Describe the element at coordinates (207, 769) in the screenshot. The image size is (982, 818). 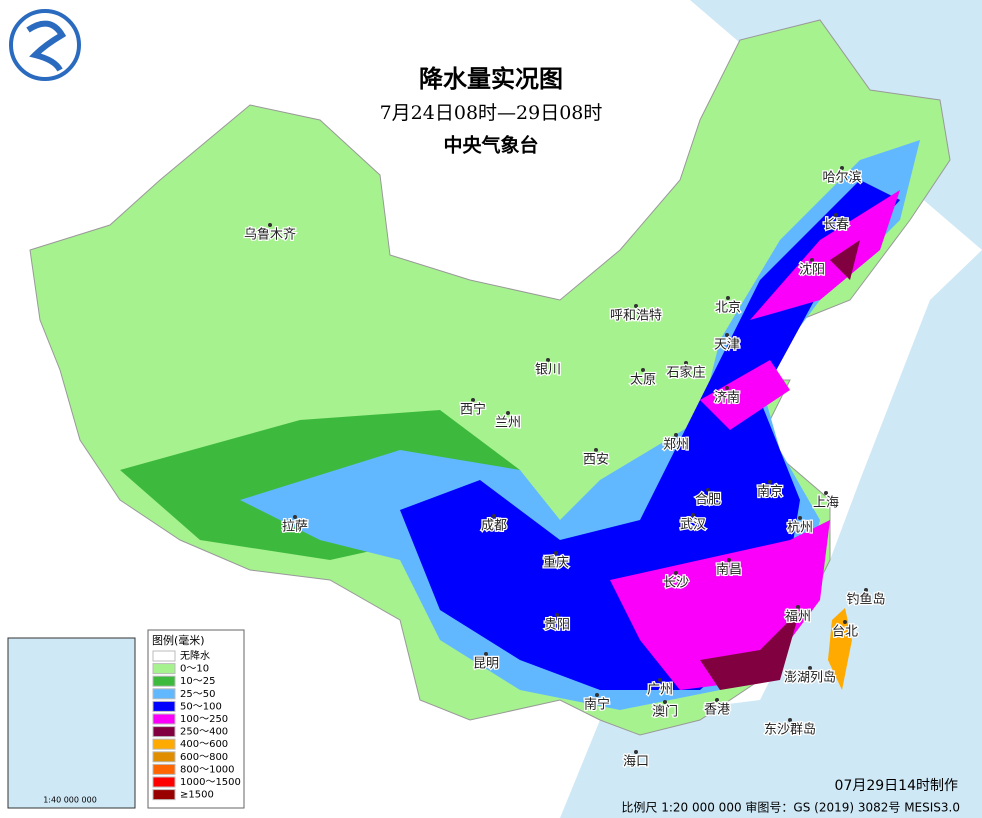
I see `legend-label: 800～1000` at that location.